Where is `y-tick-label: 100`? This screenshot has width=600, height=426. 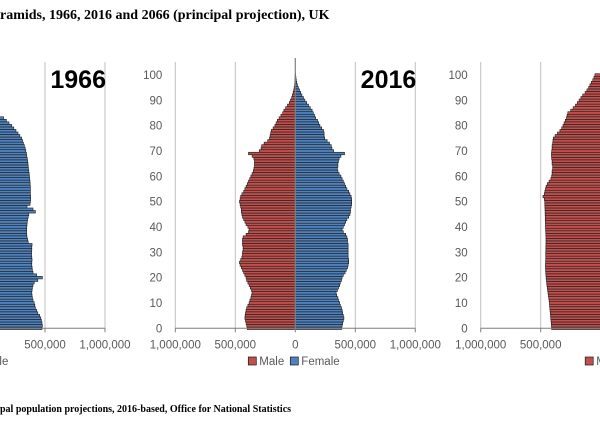
y-tick-label: 100 is located at coordinates (458, 76).